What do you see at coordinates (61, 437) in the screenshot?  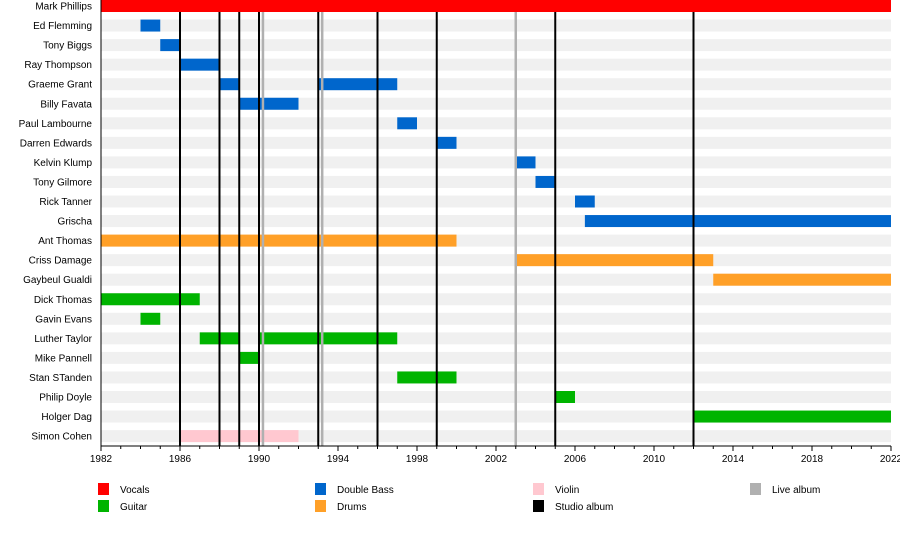 I see `member-label: Simon Cohen` at bounding box center [61, 437].